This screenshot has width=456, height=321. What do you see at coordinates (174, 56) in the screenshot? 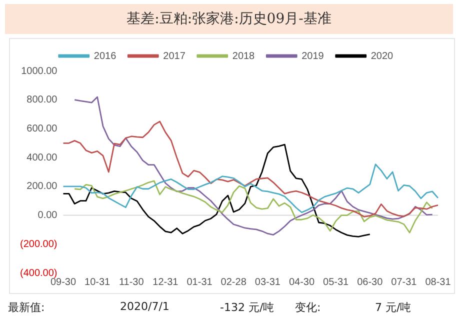
I see `legend-label: 2017` at bounding box center [174, 56].